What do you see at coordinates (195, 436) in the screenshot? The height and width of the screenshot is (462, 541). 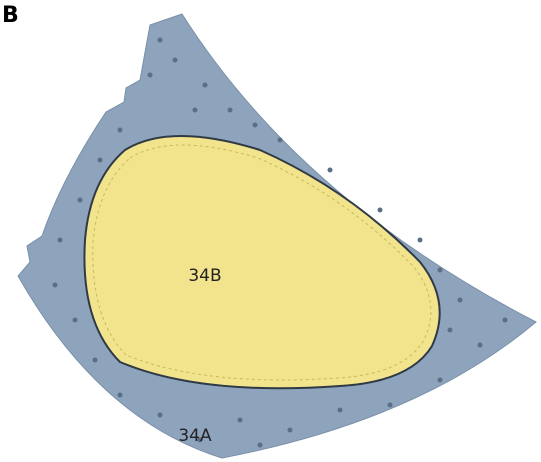 I see `region-label: 34A` at bounding box center [195, 436].